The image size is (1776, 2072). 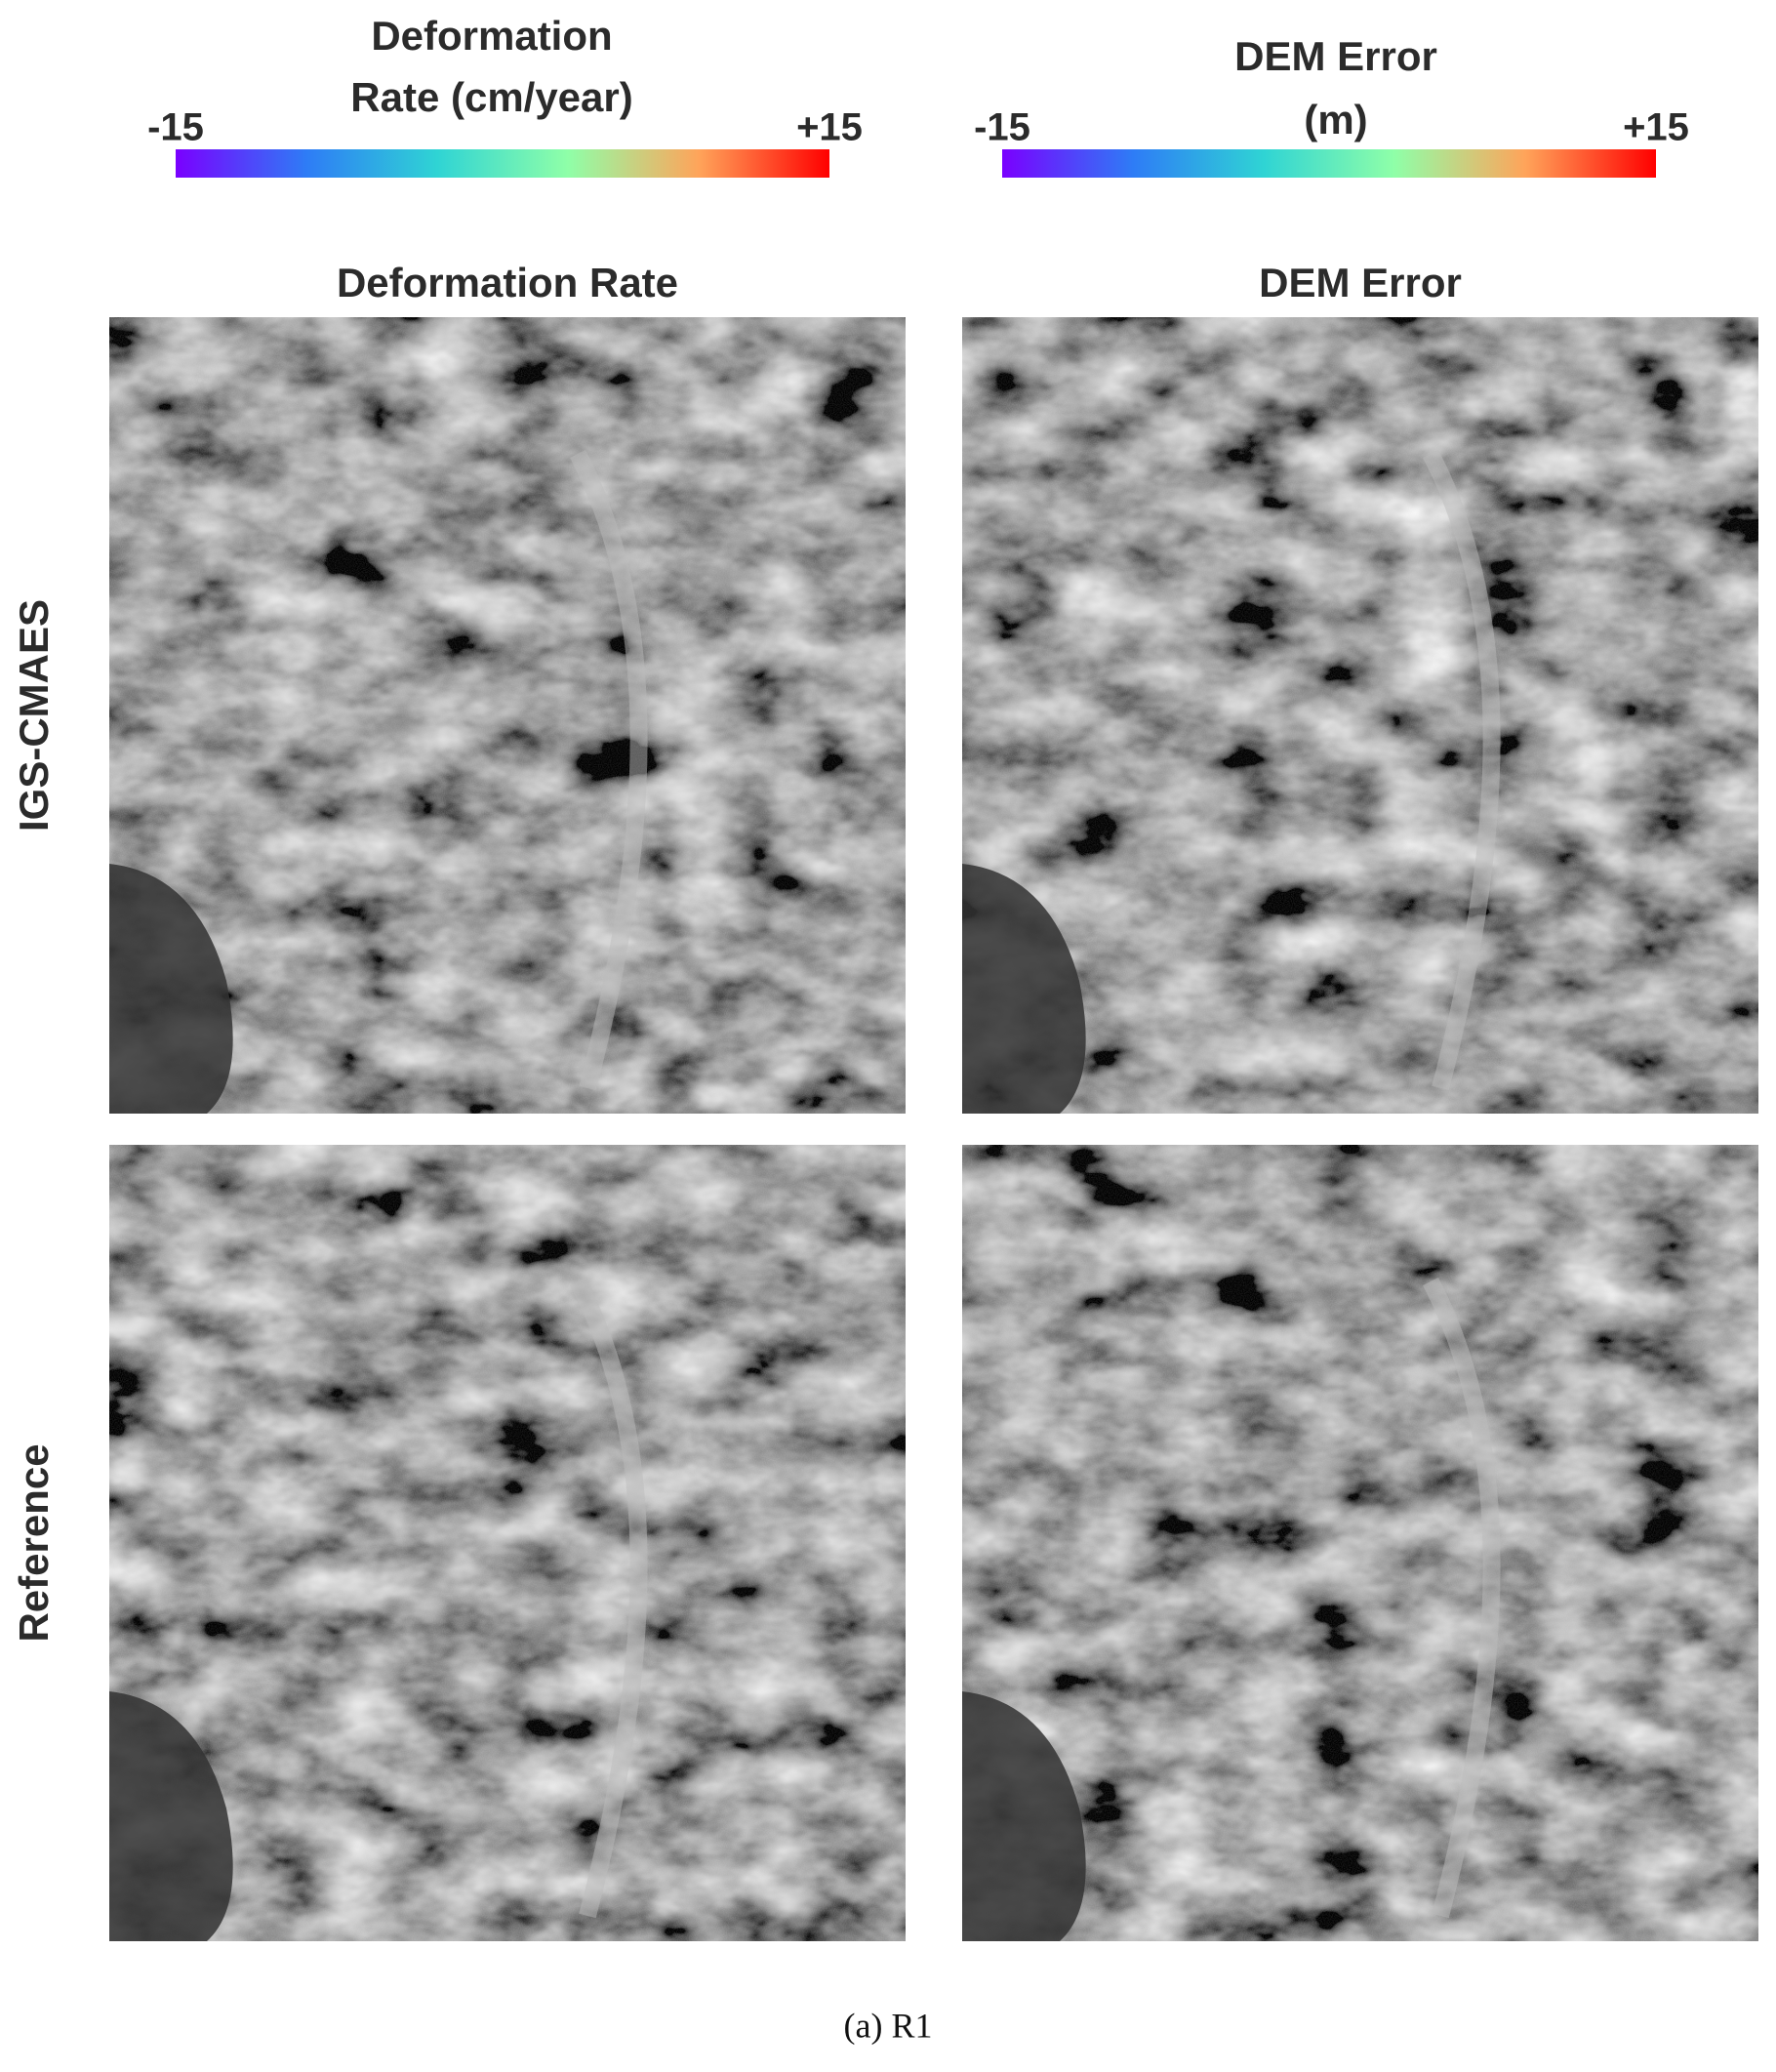 What do you see at coordinates (34, 1542) in the screenshot?
I see `row-label: Reference` at bounding box center [34, 1542].